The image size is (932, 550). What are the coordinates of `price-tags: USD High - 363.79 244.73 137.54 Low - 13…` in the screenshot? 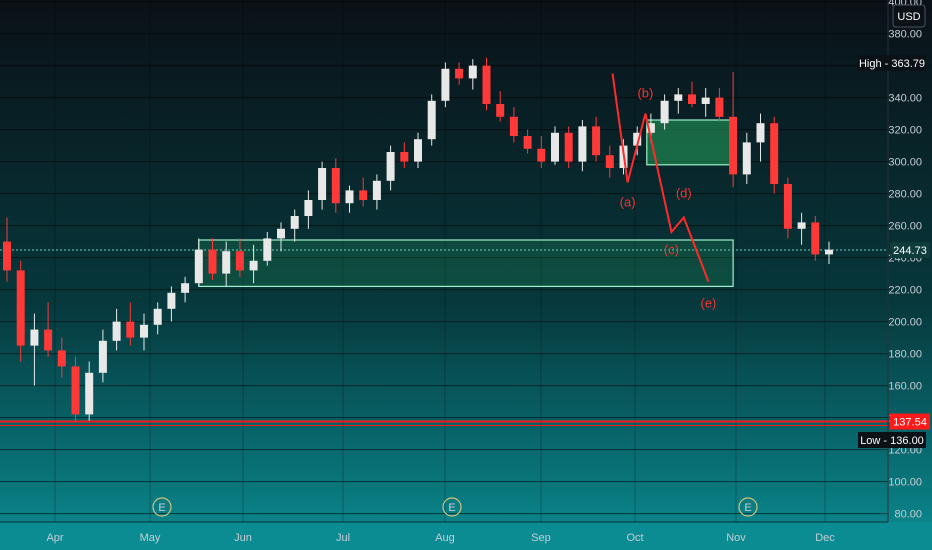 It's located at (894, 226).